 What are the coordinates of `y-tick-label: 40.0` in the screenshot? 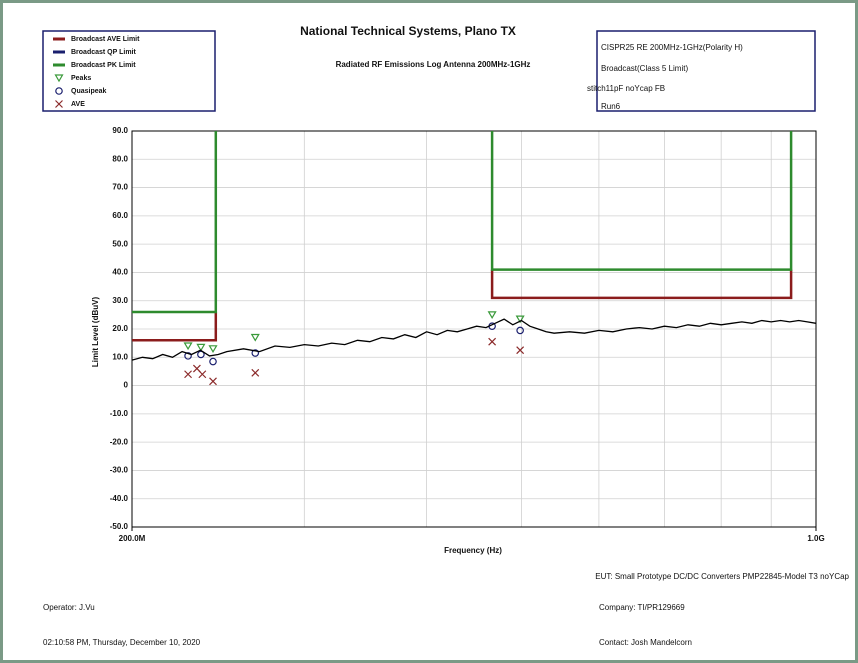 It's located at (120, 272).